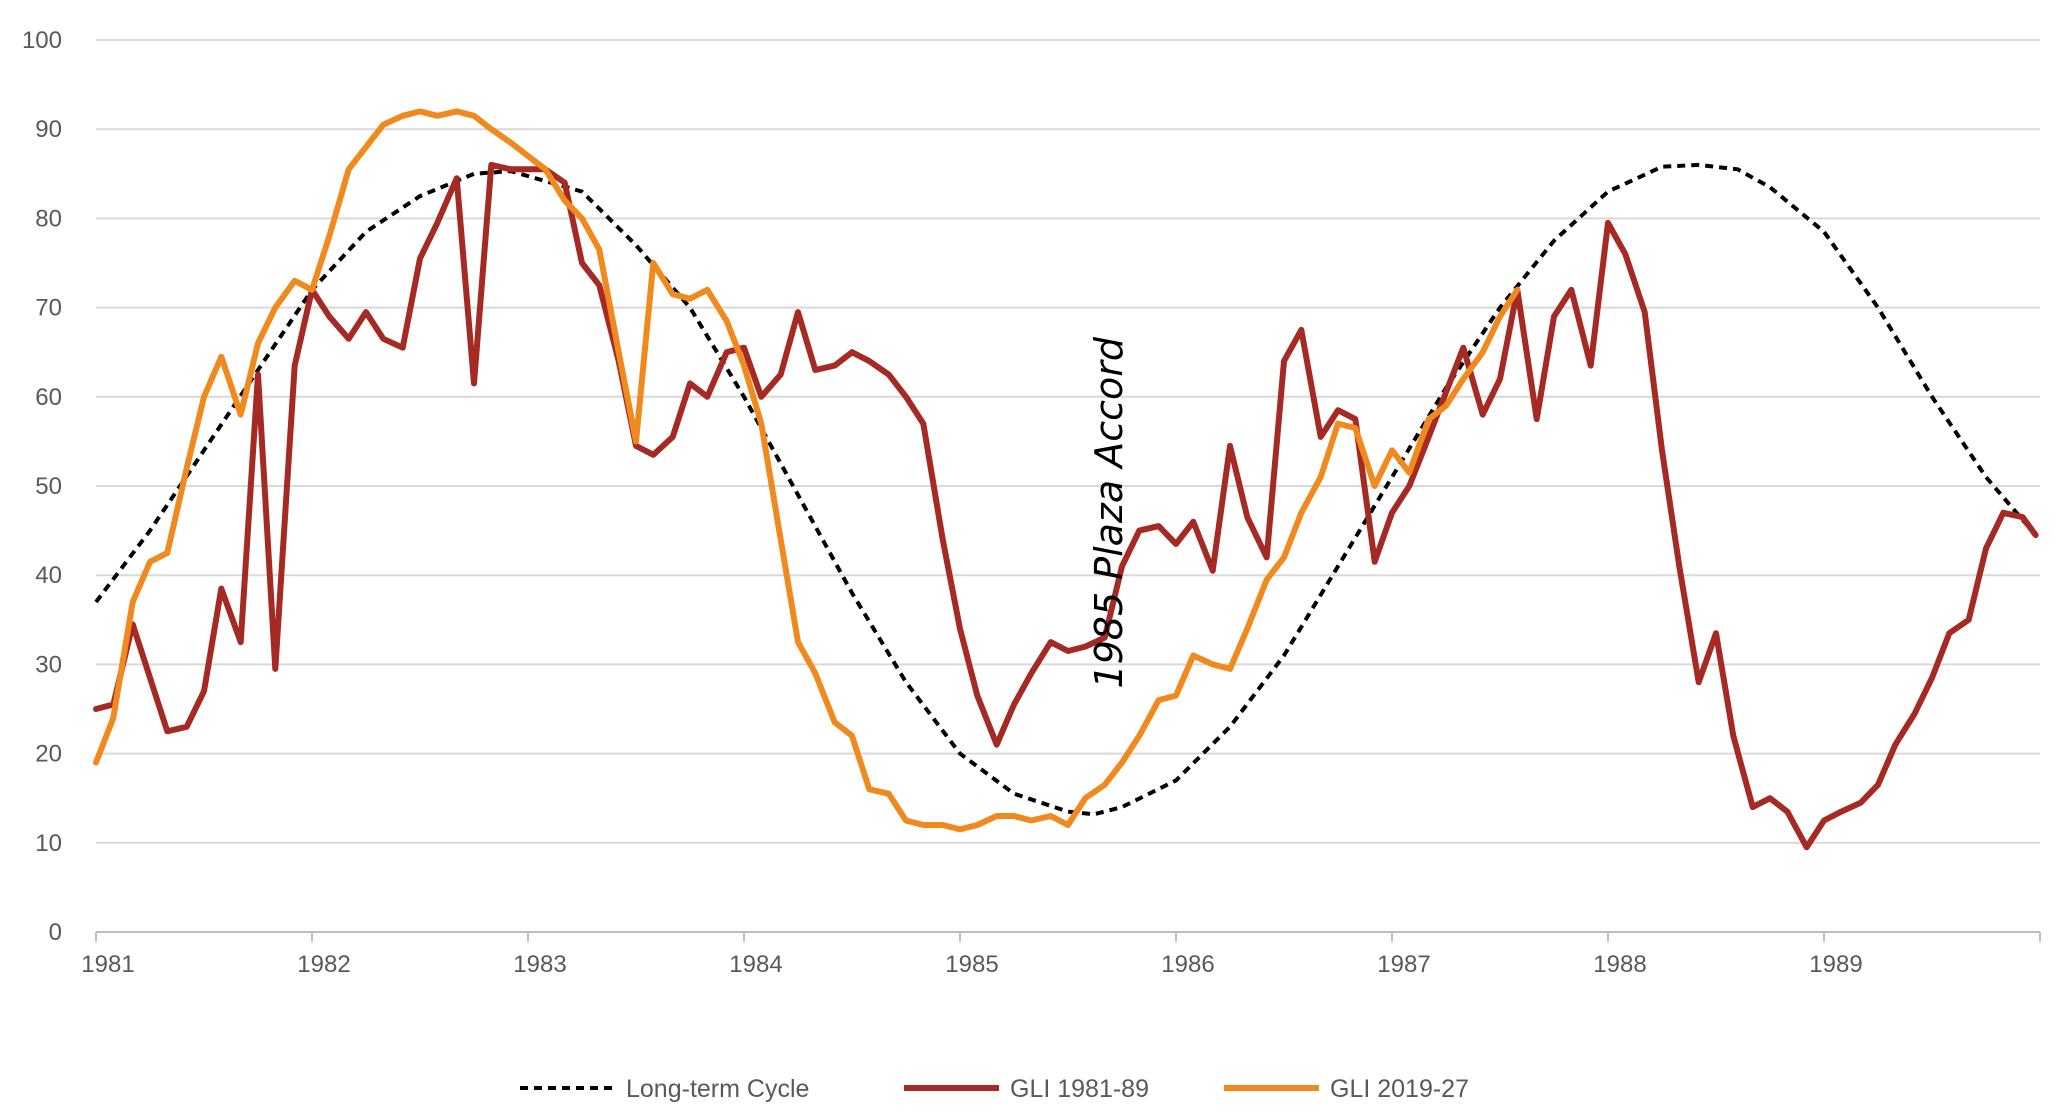 The image size is (2055, 1118). Describe the element at coordinates (323, 964) in the screenshot. I see `x-tick-label: 1982` at that location.